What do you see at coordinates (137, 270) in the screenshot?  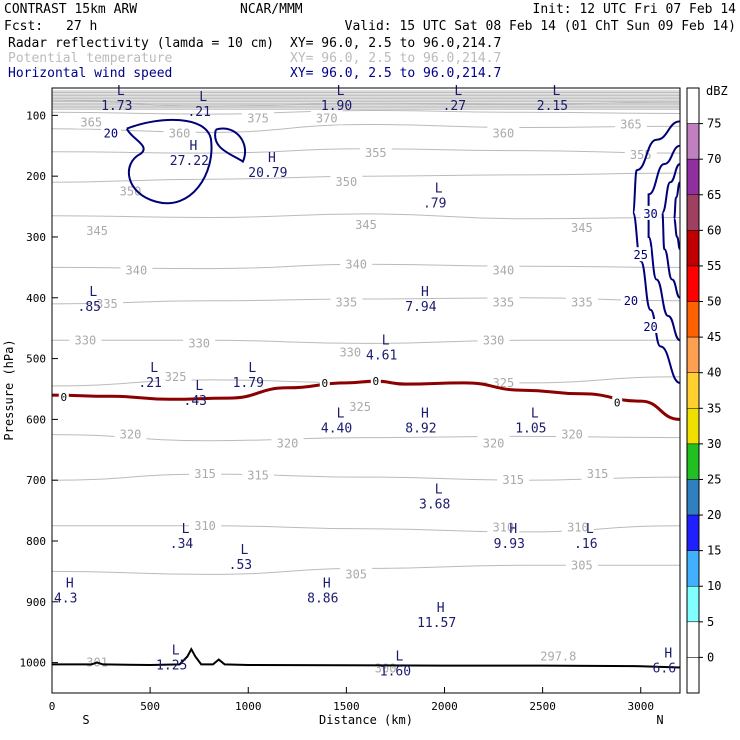 I see `theta-label: 340` at bounding box center [137, 270].